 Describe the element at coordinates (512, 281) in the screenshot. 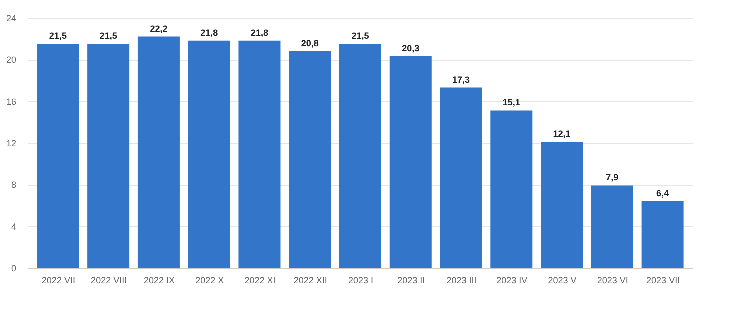

I see `x-tick-label: 2023 IV` at that location.